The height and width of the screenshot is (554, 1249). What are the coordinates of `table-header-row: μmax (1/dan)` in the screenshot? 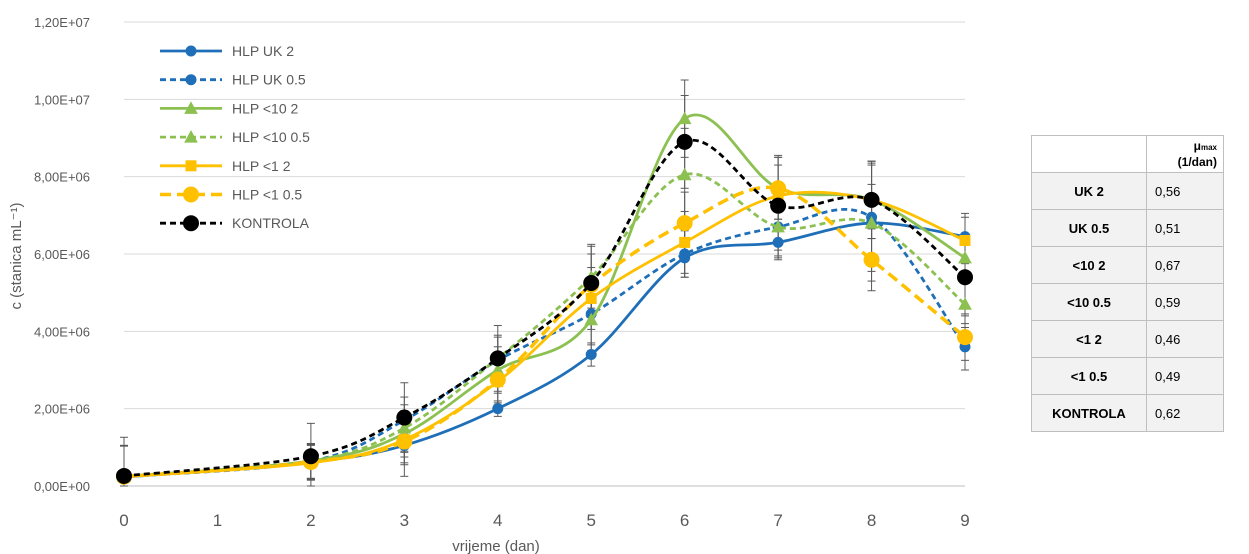 It's located at (1127, 154).